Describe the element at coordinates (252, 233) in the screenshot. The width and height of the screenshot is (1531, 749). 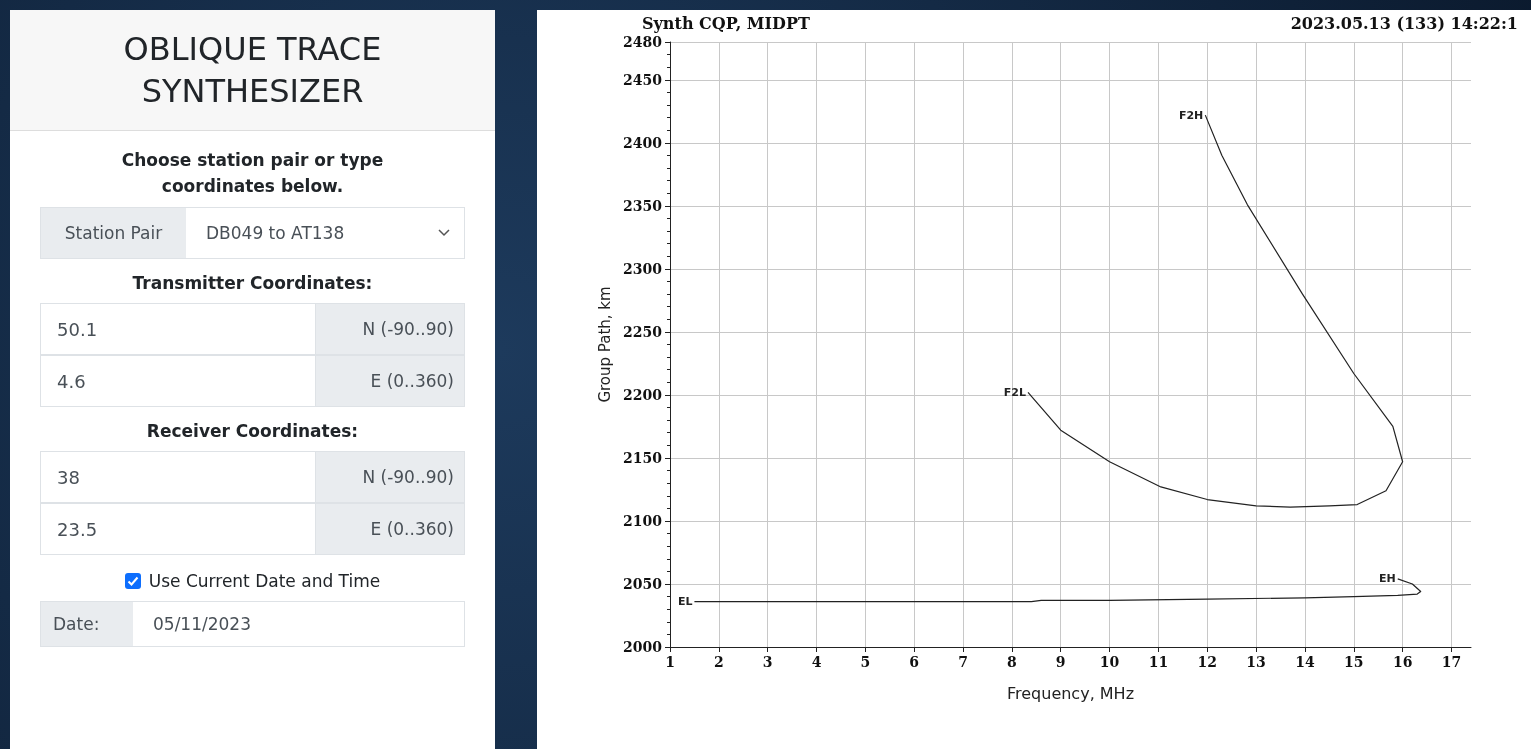
I see `station-pair-select: Station Pair DB049 to AT138` at that location.